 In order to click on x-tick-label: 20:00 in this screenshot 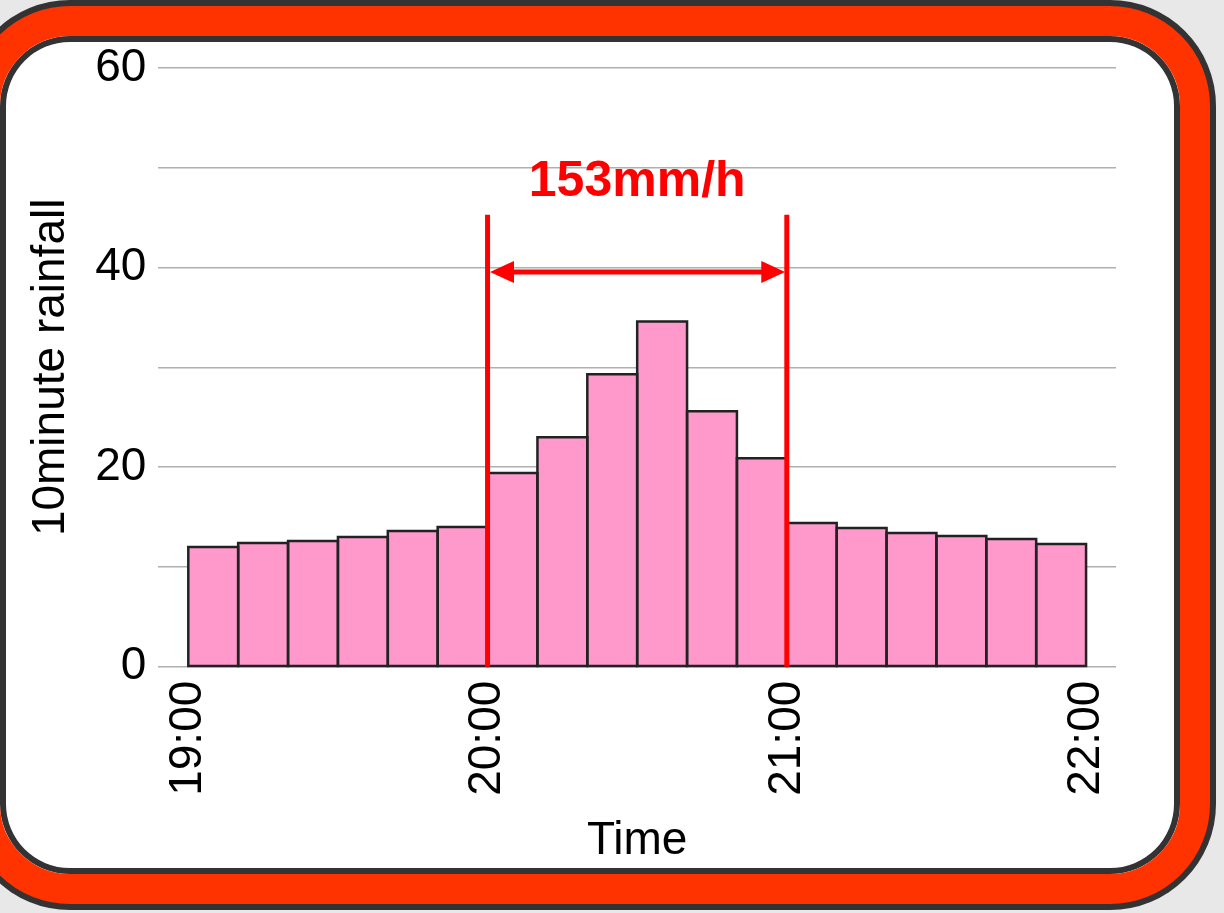, I will do `click(484, 738)`.